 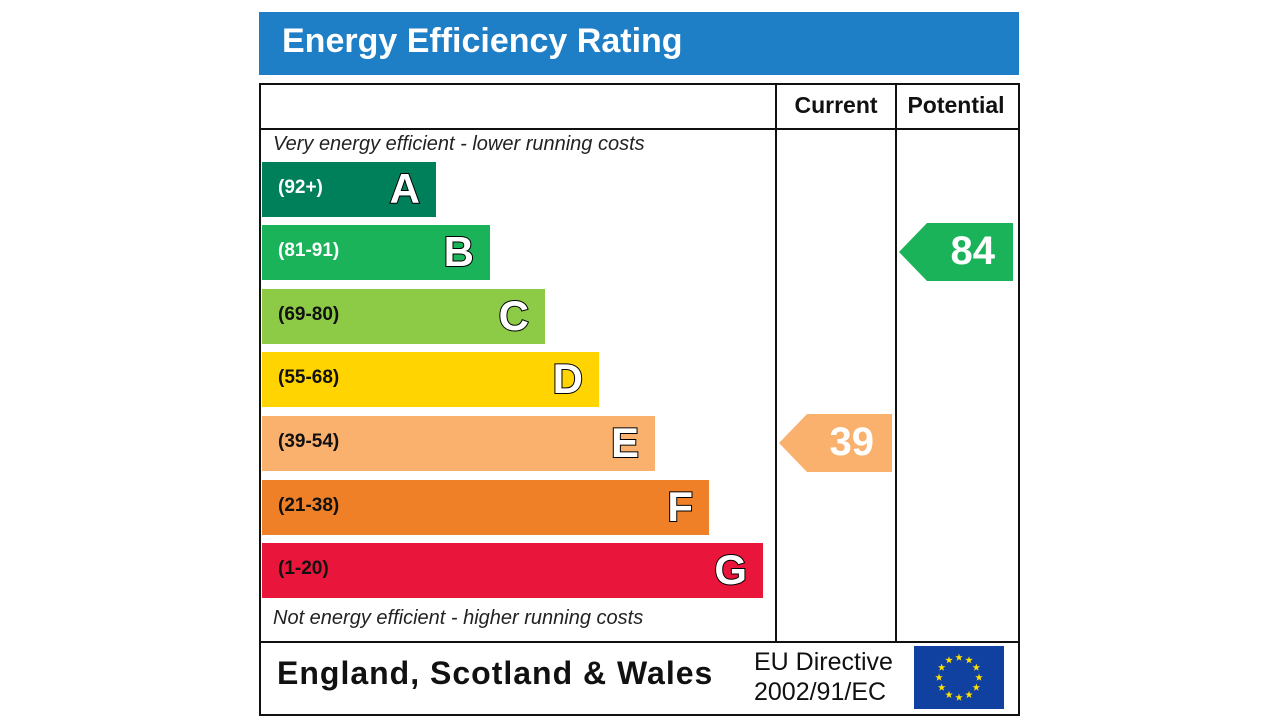 I want to click on band-bar-a: (92+) A, so click(x=349, y=189).